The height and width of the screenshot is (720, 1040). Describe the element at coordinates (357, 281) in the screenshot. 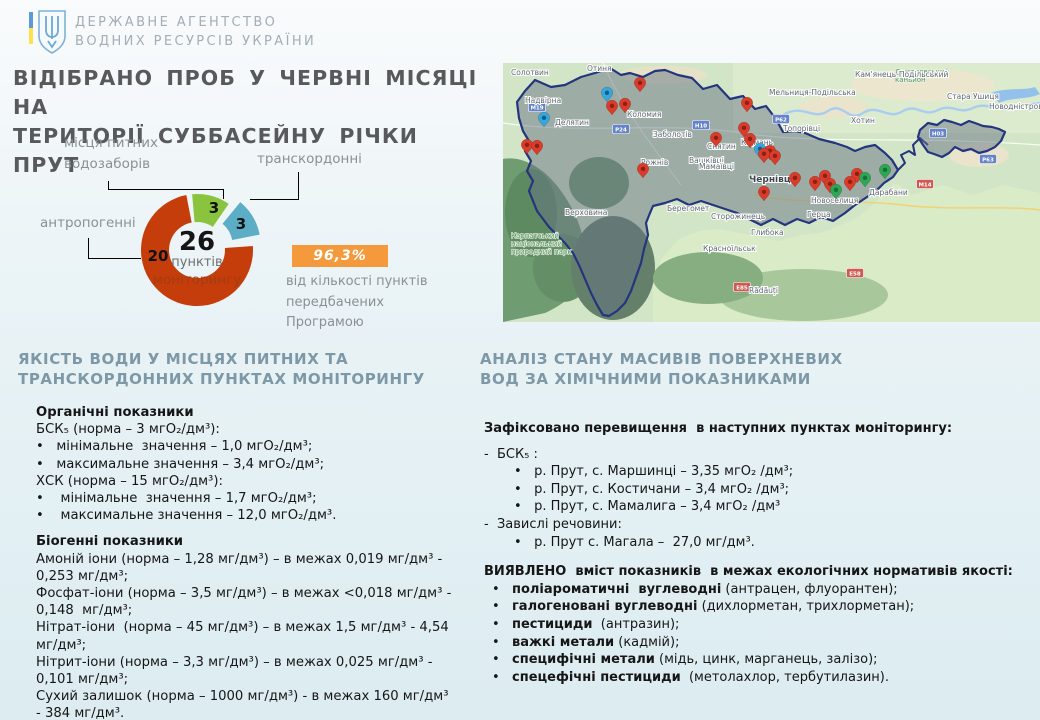

I see `badge-caption-line1: від кількості пунктів` at that location.